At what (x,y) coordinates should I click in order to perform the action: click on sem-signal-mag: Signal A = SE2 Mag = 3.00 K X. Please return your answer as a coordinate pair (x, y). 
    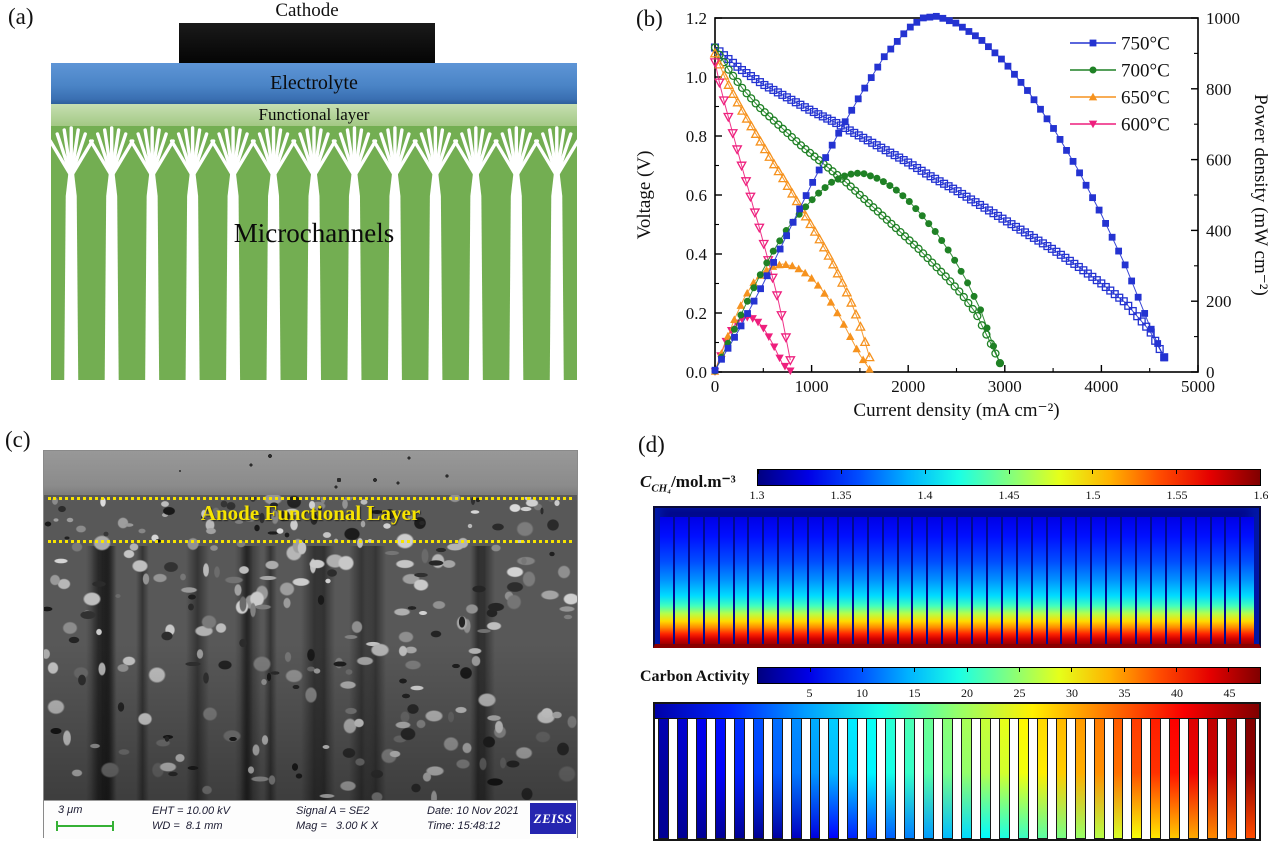
    Looking at the image, I should click on (337, 819).